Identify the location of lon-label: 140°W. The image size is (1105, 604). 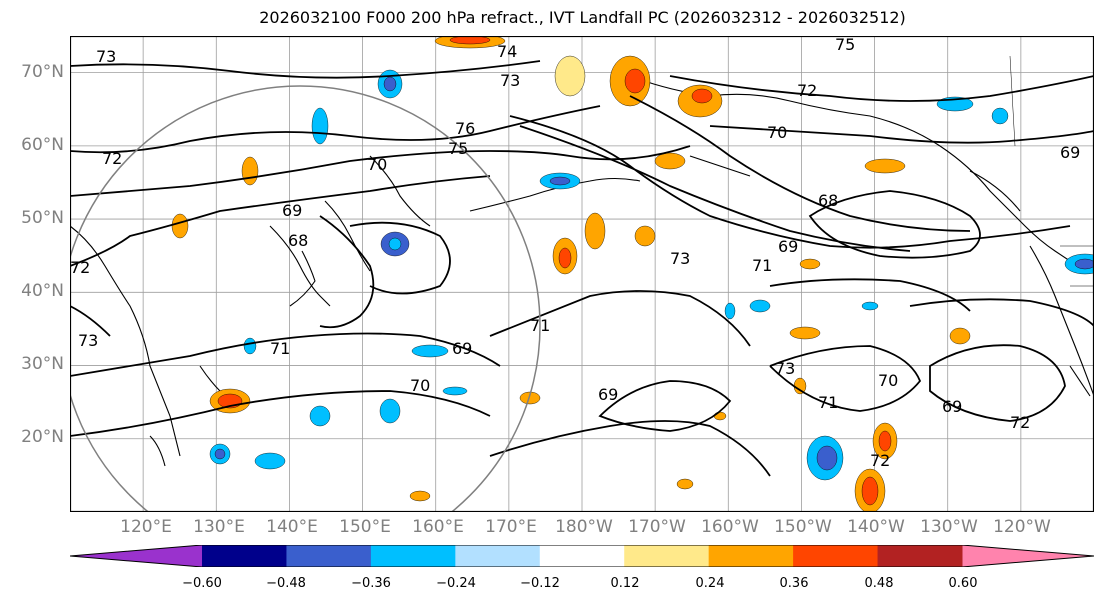
(876, 527).